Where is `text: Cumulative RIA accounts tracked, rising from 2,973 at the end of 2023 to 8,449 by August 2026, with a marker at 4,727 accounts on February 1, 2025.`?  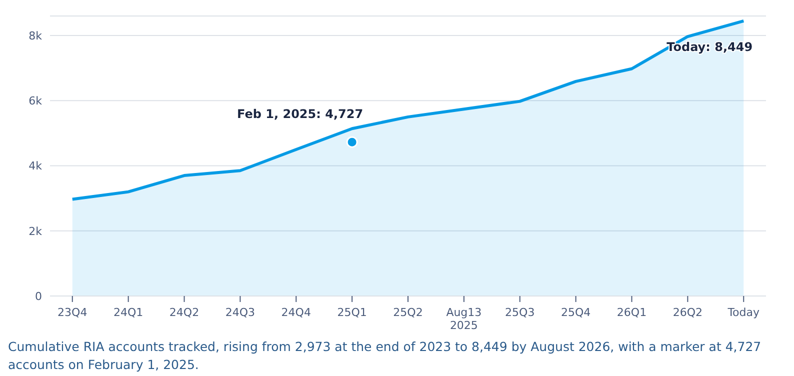 text: Cumulative RIA accounts tracked, rising from 2,973 at the end of 2023 to 8,449 by August 2026, with a marker at 4,727 accounts on February 1, 2025. is located at coordinates (385, 356).